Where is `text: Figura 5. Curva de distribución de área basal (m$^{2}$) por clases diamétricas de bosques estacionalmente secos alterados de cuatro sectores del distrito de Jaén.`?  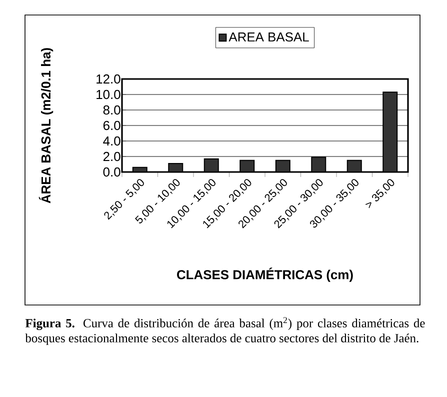
text: Figura 5. Curva de distribución de área basal (m$^{2}$) por clases diamétricas de bosques estacionalmente secos alterados de cuatro sectores del distrito de Jaén. is located at coordinates (225, 331).